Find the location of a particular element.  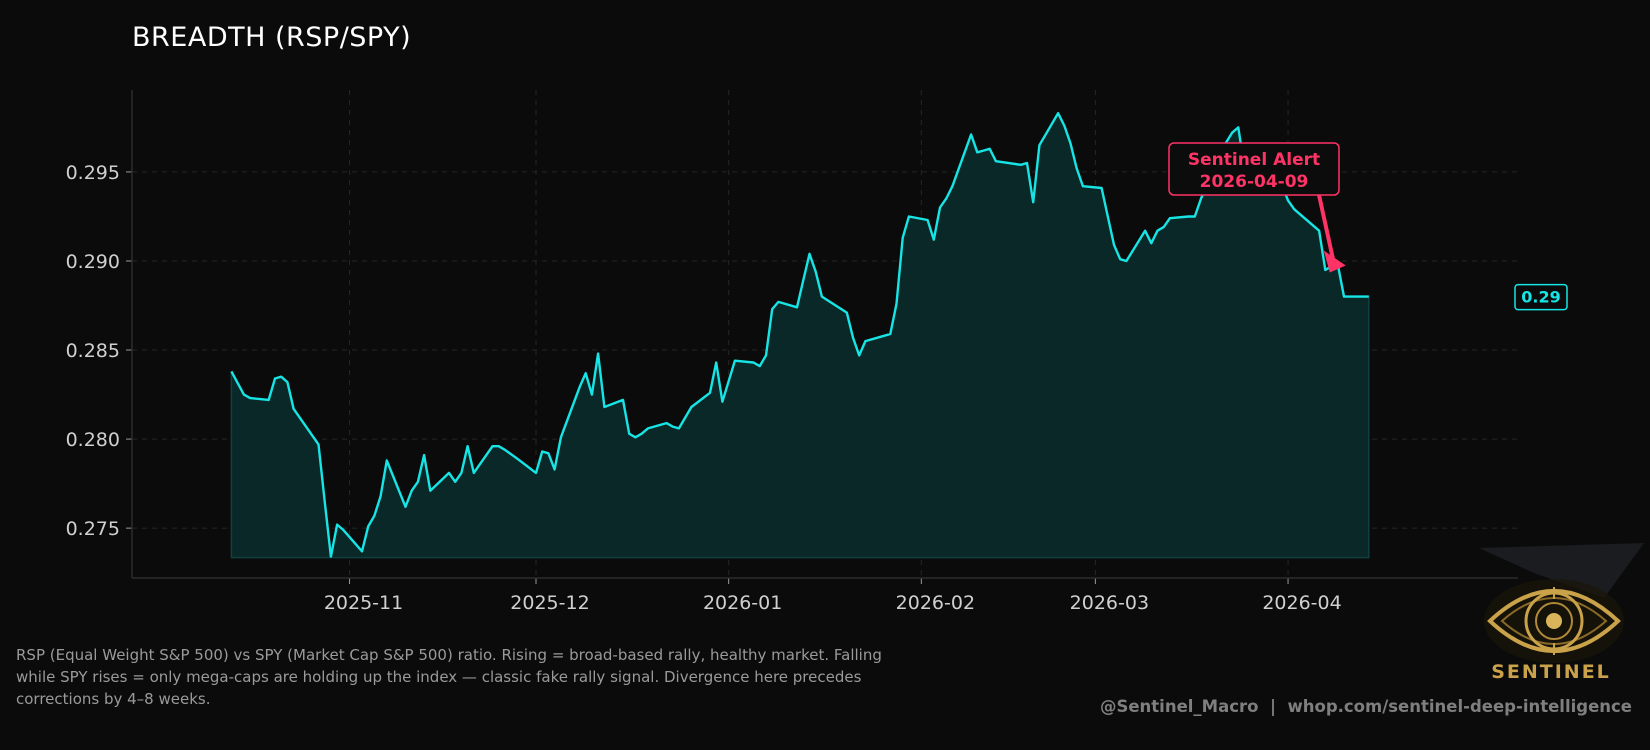

annotation-date: 2026-04-09 is located at coordinates (1254, 182).